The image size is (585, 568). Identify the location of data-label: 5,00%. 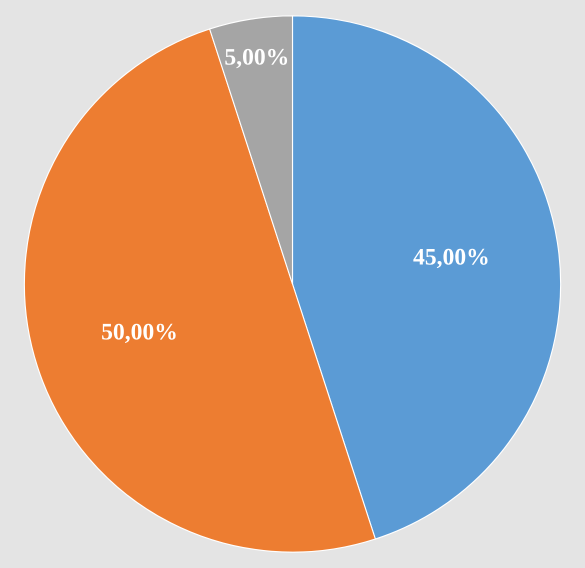
(256, 58).